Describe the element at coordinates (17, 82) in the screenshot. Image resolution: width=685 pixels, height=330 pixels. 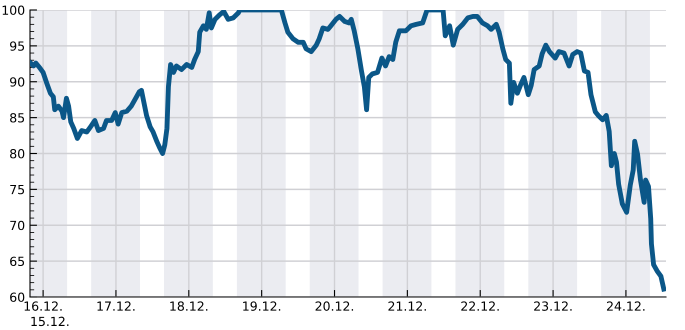
I see `y-tick-label: 90` at that location.